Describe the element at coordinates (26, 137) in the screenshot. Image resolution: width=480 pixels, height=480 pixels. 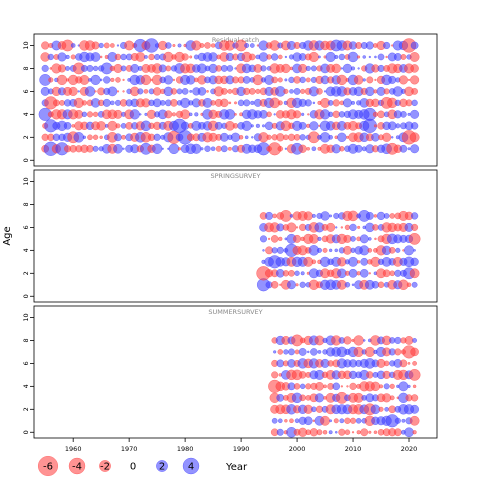
I see `y-tick-label: 2` at that location.